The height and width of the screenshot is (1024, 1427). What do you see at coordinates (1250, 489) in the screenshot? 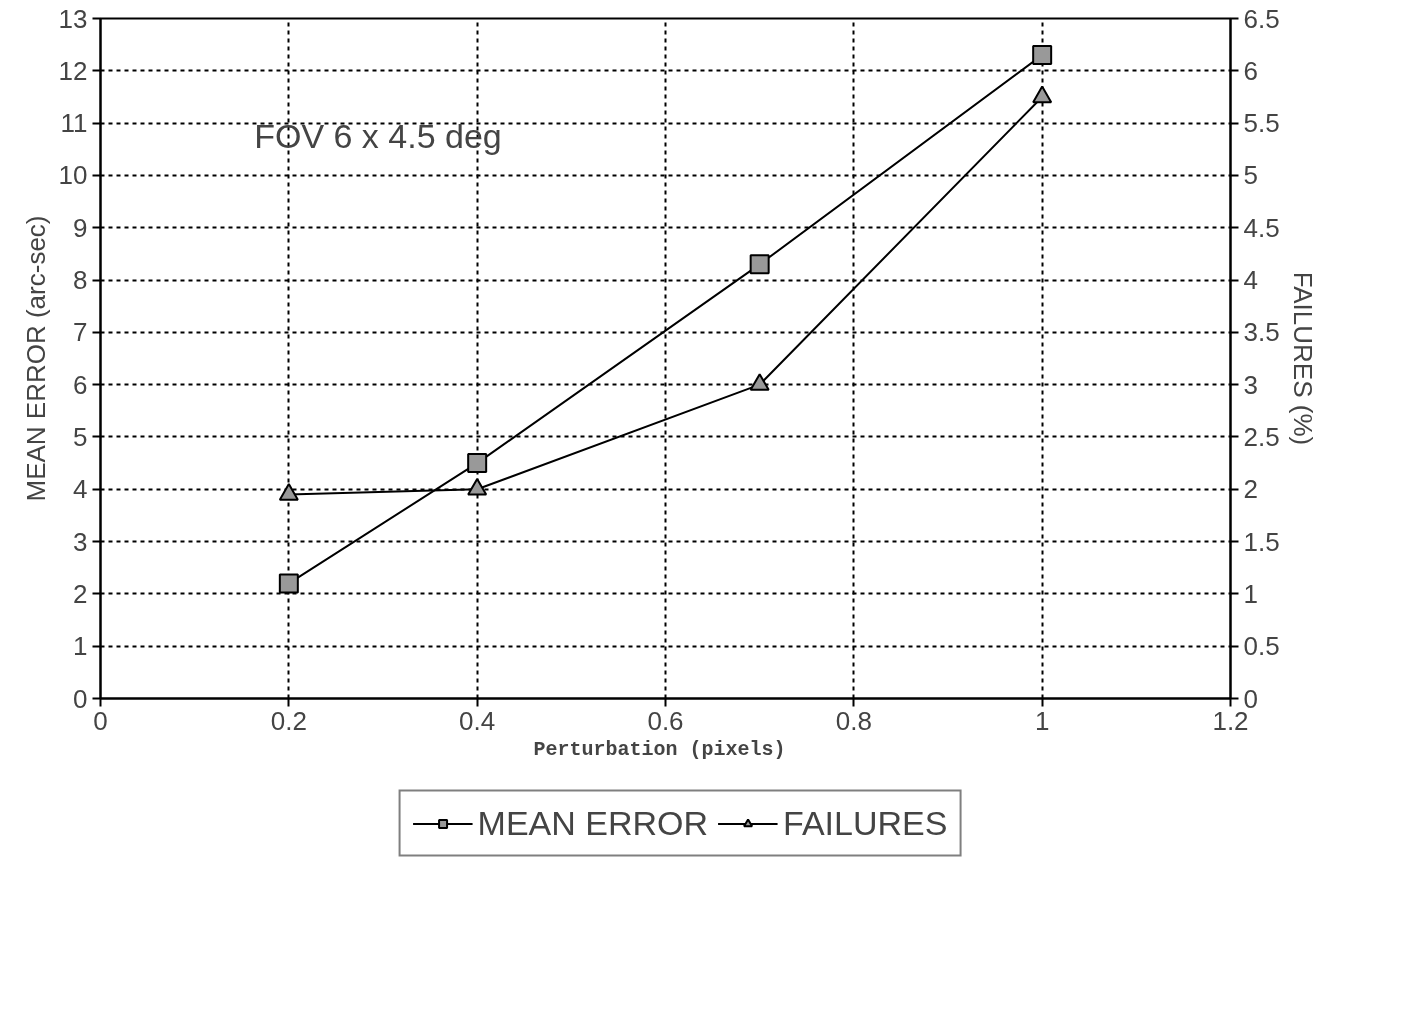
I see `y2-tick-label: 2` at bounding box center [1250, 489].